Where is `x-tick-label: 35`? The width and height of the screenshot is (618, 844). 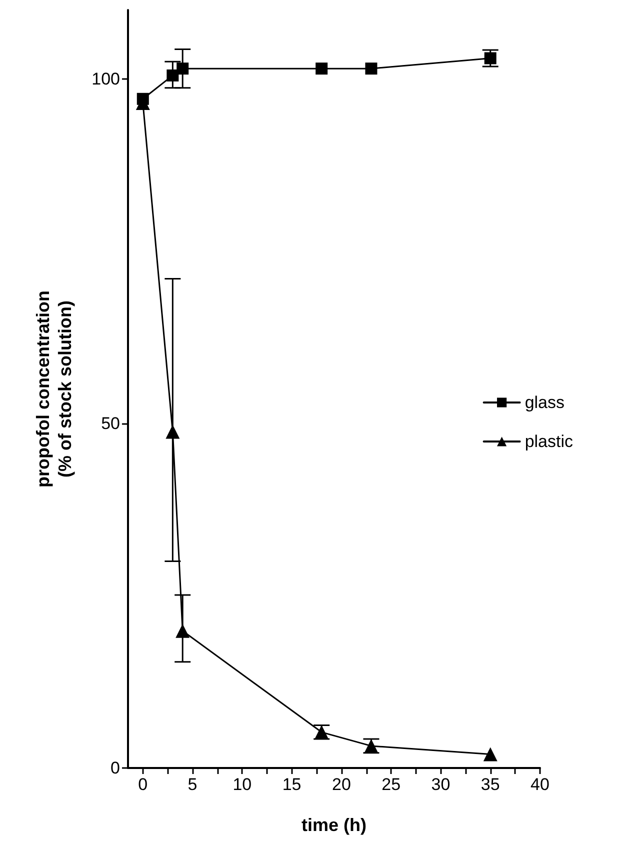
x-tick-label: 35 is located at coordinates (490, 784).